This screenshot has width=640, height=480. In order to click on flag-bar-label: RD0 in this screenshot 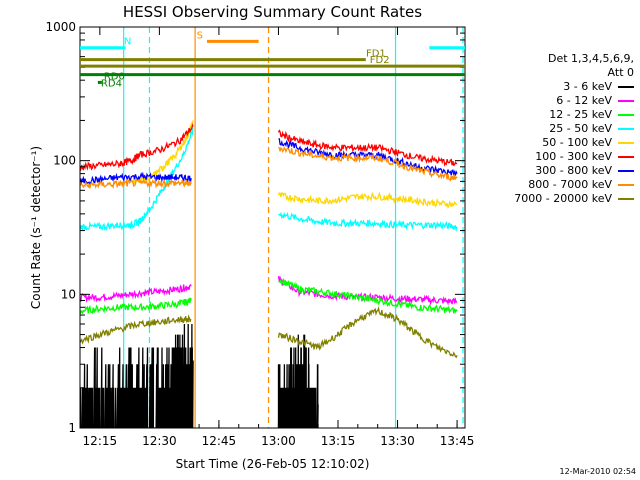, I will do `click(114, 76)`.